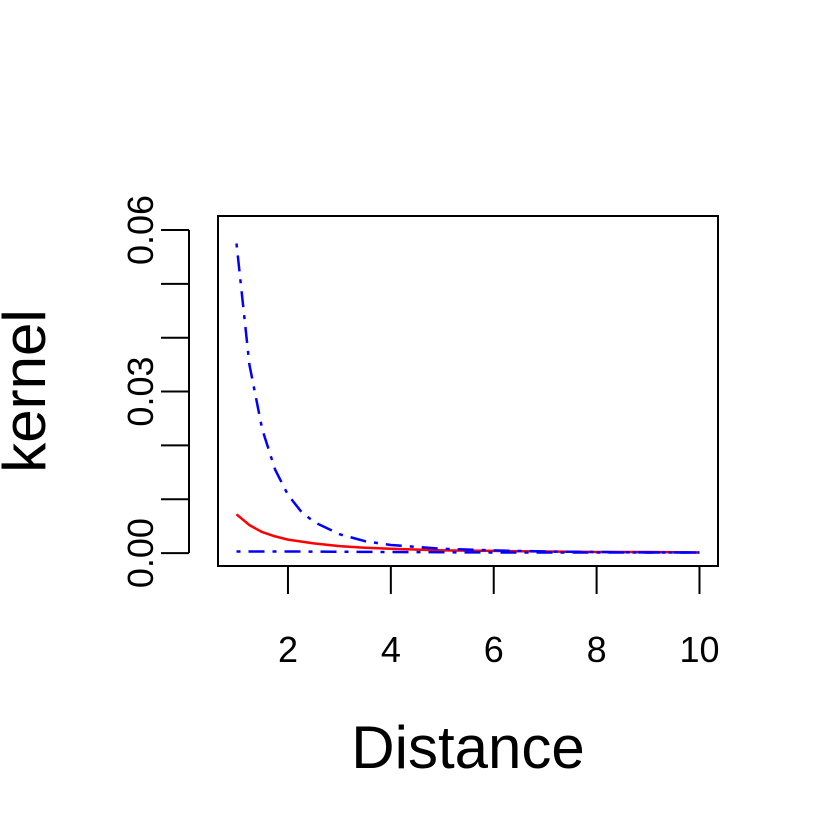 This screenshot has width=830, height=838. Describe the element at coordinates (597, 649) in the screenshot. I see `x-tick-label-3: 8` at that location.